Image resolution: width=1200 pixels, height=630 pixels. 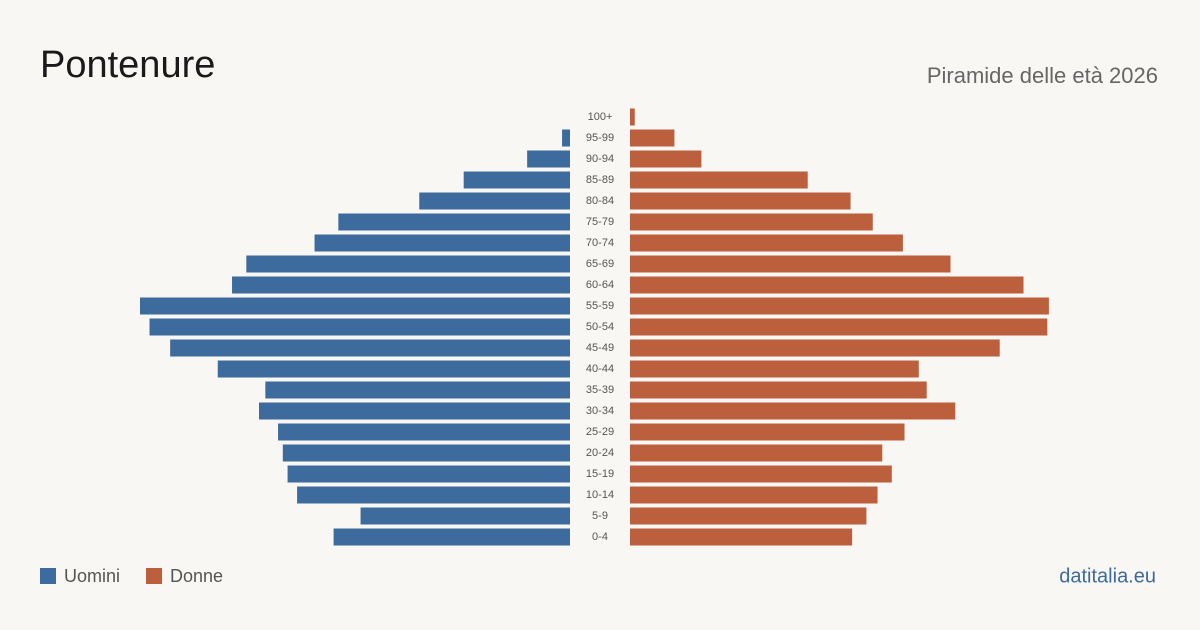 What do you see at coordinates (600, 285) in the screenshot?
I see `age-label: 60-64` at bounding box center [600, 285].